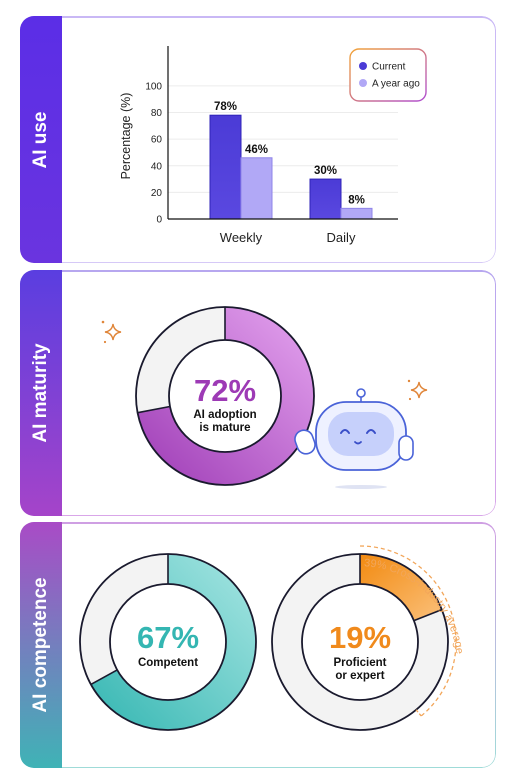 The height and width of the screenshot is (784, 518). Describe the element at coordinates (168, 663) in the screenshot. I see `competent-label: Competent` at that location.